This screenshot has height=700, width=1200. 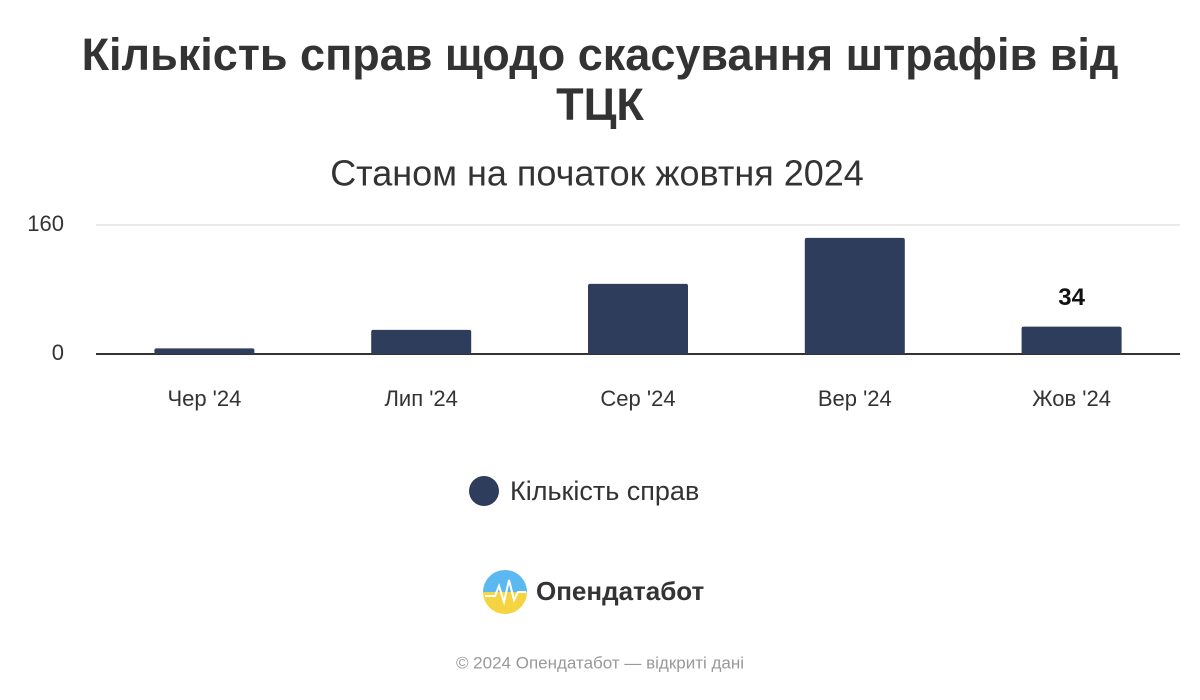 What do you see at coordinates (58, 352) in the screenshot?
I see `y-tick-label: 0` at bounding box center [58, 352].